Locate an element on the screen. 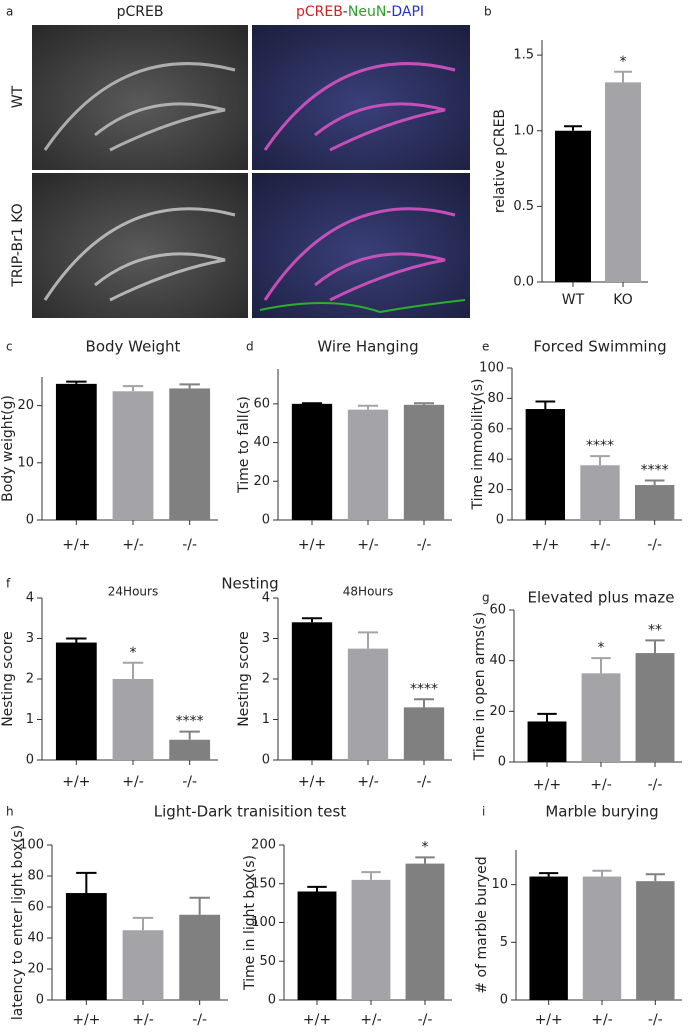 This screenshot has width=698, height=1032. panel-letter: c is located at coordinates (9, 347).